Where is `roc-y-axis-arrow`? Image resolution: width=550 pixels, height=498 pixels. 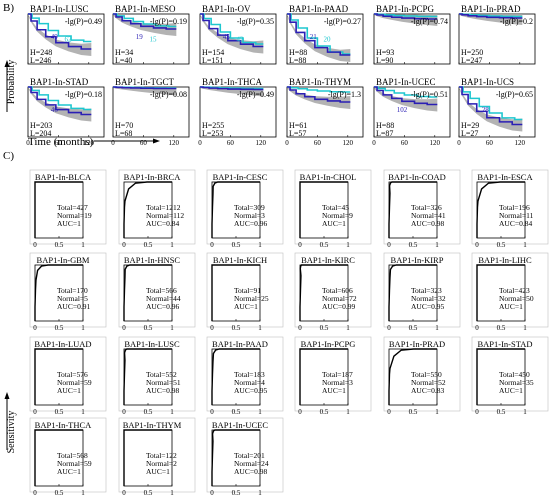
roc-y-axis-arrow is located at coordinates (7, 421).